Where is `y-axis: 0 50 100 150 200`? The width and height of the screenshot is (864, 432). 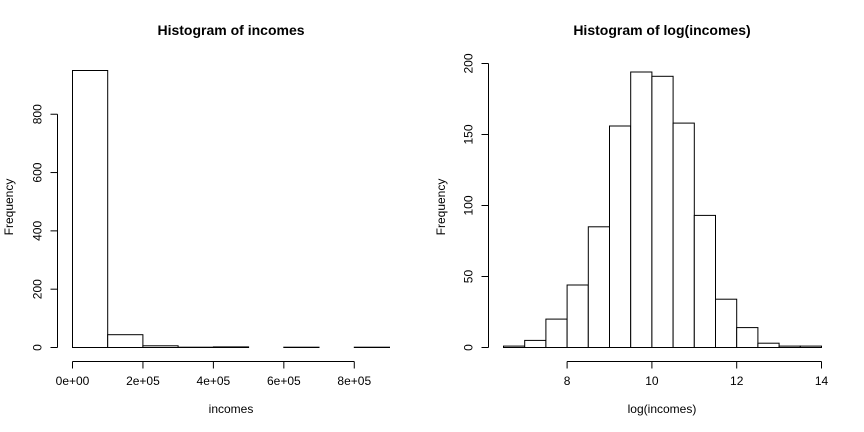
y-axis: 0 50 100 150 200 is located at coordinates (475, 202).